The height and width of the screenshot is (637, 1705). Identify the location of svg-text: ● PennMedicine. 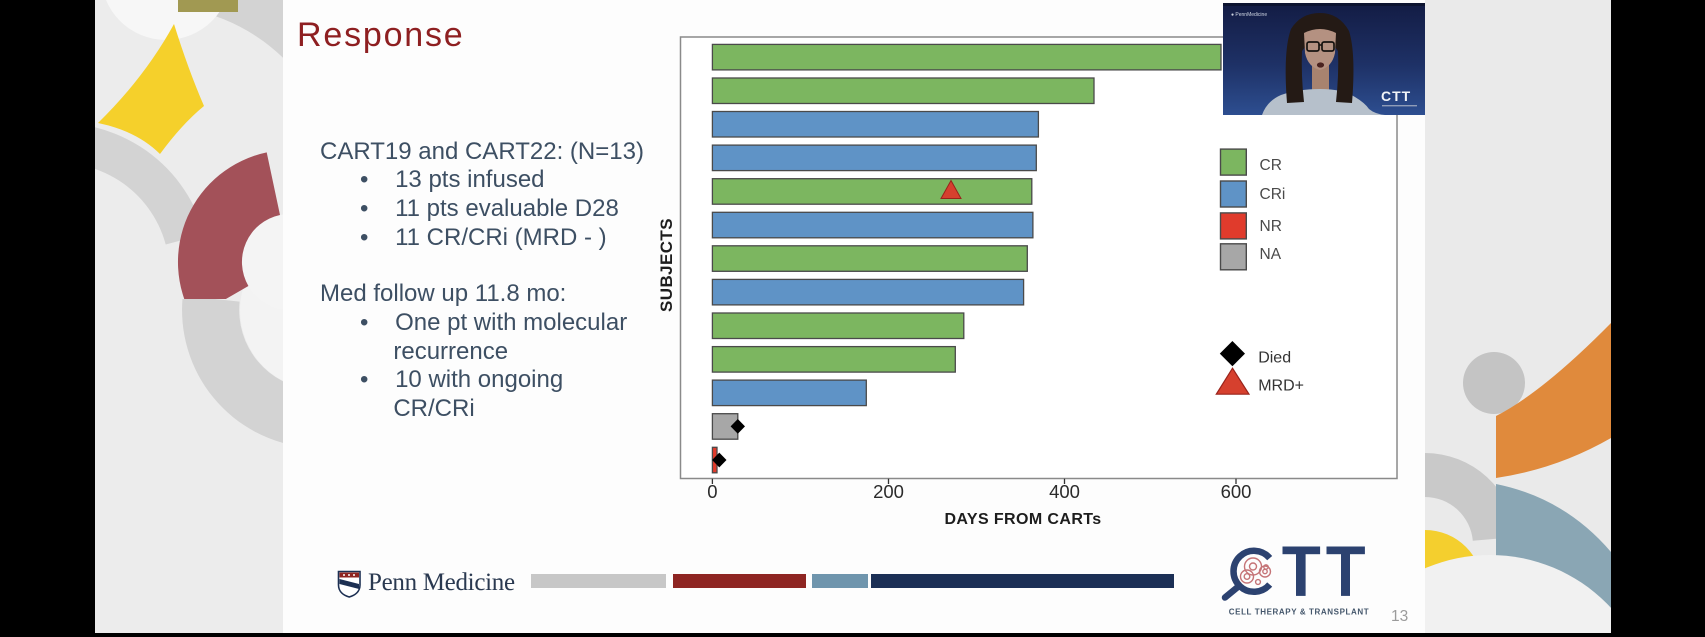
(1249, 15).